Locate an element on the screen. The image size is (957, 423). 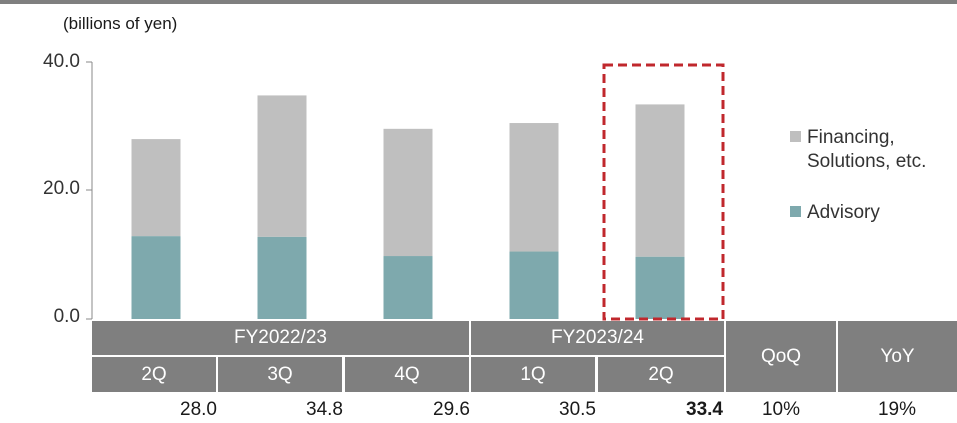
legend-swatch-advisory is located at coordinates (795, 211).